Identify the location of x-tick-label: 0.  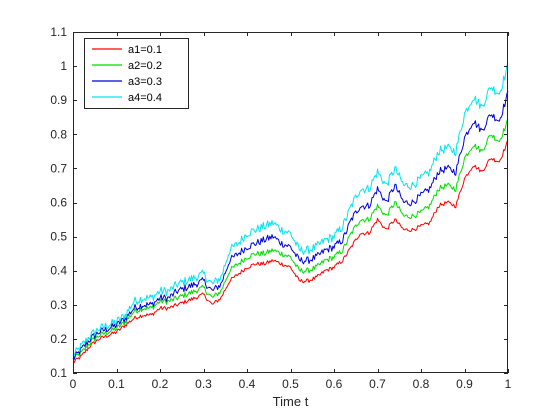
(73, 384).